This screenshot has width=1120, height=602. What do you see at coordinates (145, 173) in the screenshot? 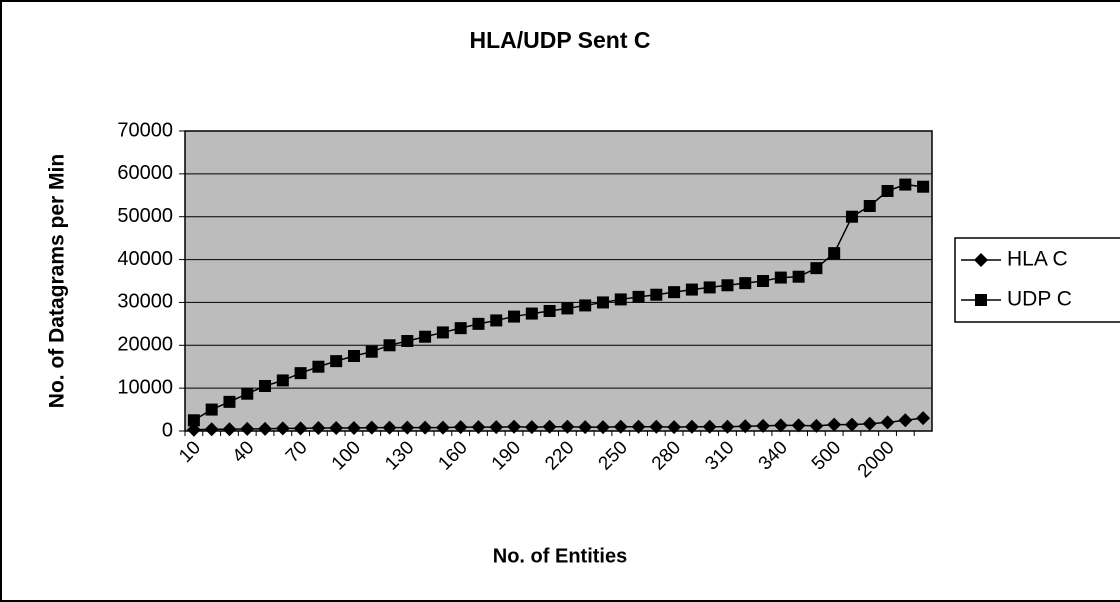
I see `y-tick-label: 60000` at bounding box center [145, 173].